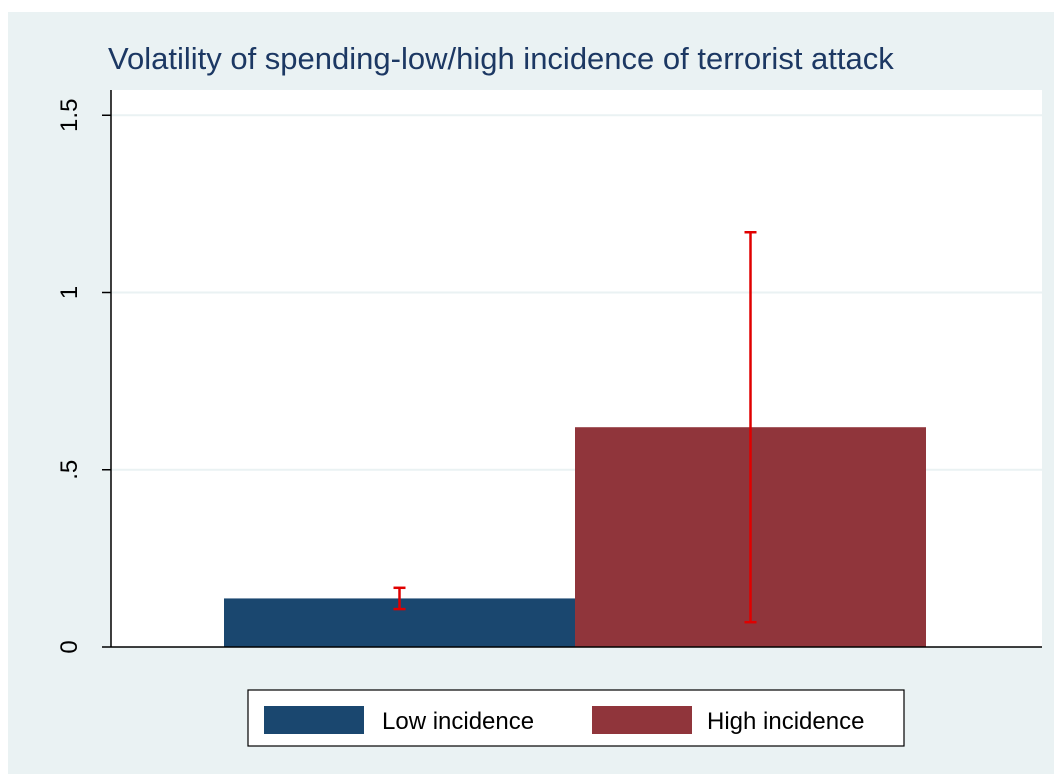 Image resolution: width=1054 pixels, height=774 pixels. What do you see at coordinates (576, 718) in the screenshot?
I see `legend: Low incidence High incidence` at bounding box center [576, 718].